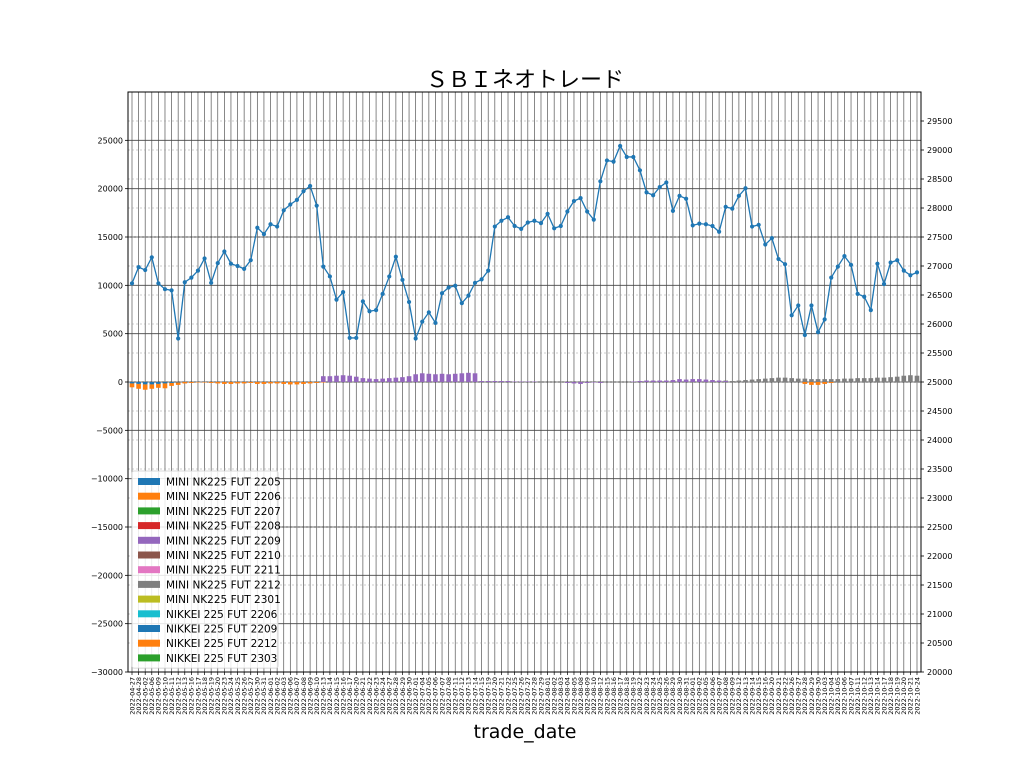 The width and height of the screenshot is (1024, 768). Describe the element at coordinates (528, 696) in the screenshot. I see `x-tick-label: 2022-07-27` at that location.